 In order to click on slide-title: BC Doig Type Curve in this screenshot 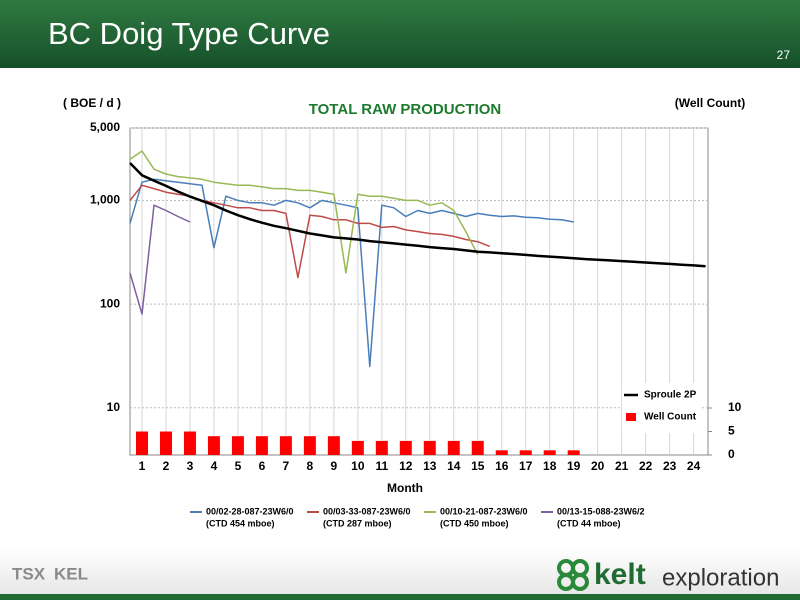, I will do `click(189, 33)`.